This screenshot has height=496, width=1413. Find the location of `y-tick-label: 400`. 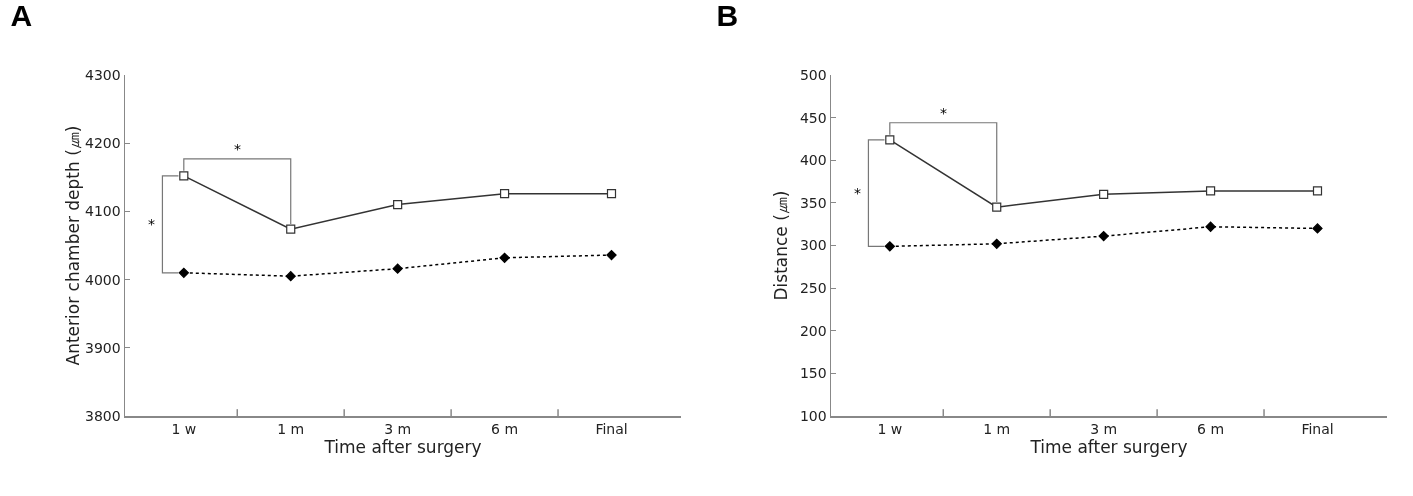

y-tick-label: 400 is located at coordinates (813, 160).